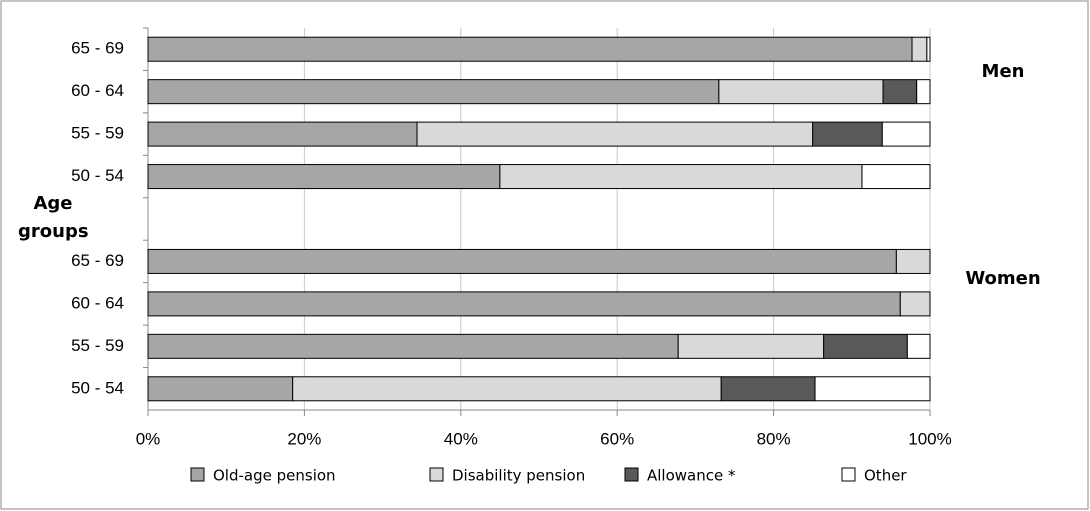 The height and width of the screenshot is (511, 1090). Describe the element at coordinates (304, 438) in the screenshot. I see `x-tick-label: 20%` at that location.